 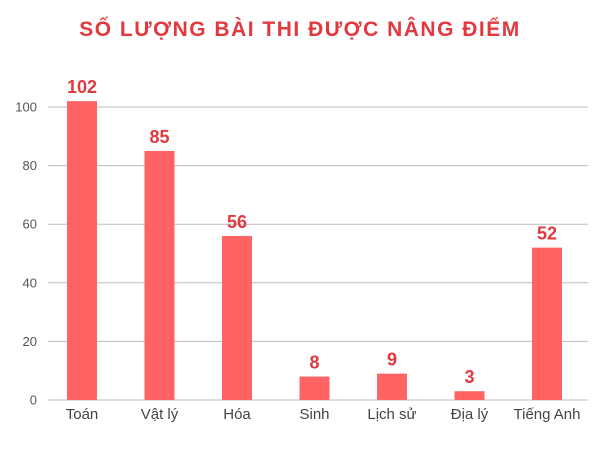 What do you see at coordinates (159, 137) in the screenshot?
I see `data-label-1: 85` at bounding box center [159, 137].